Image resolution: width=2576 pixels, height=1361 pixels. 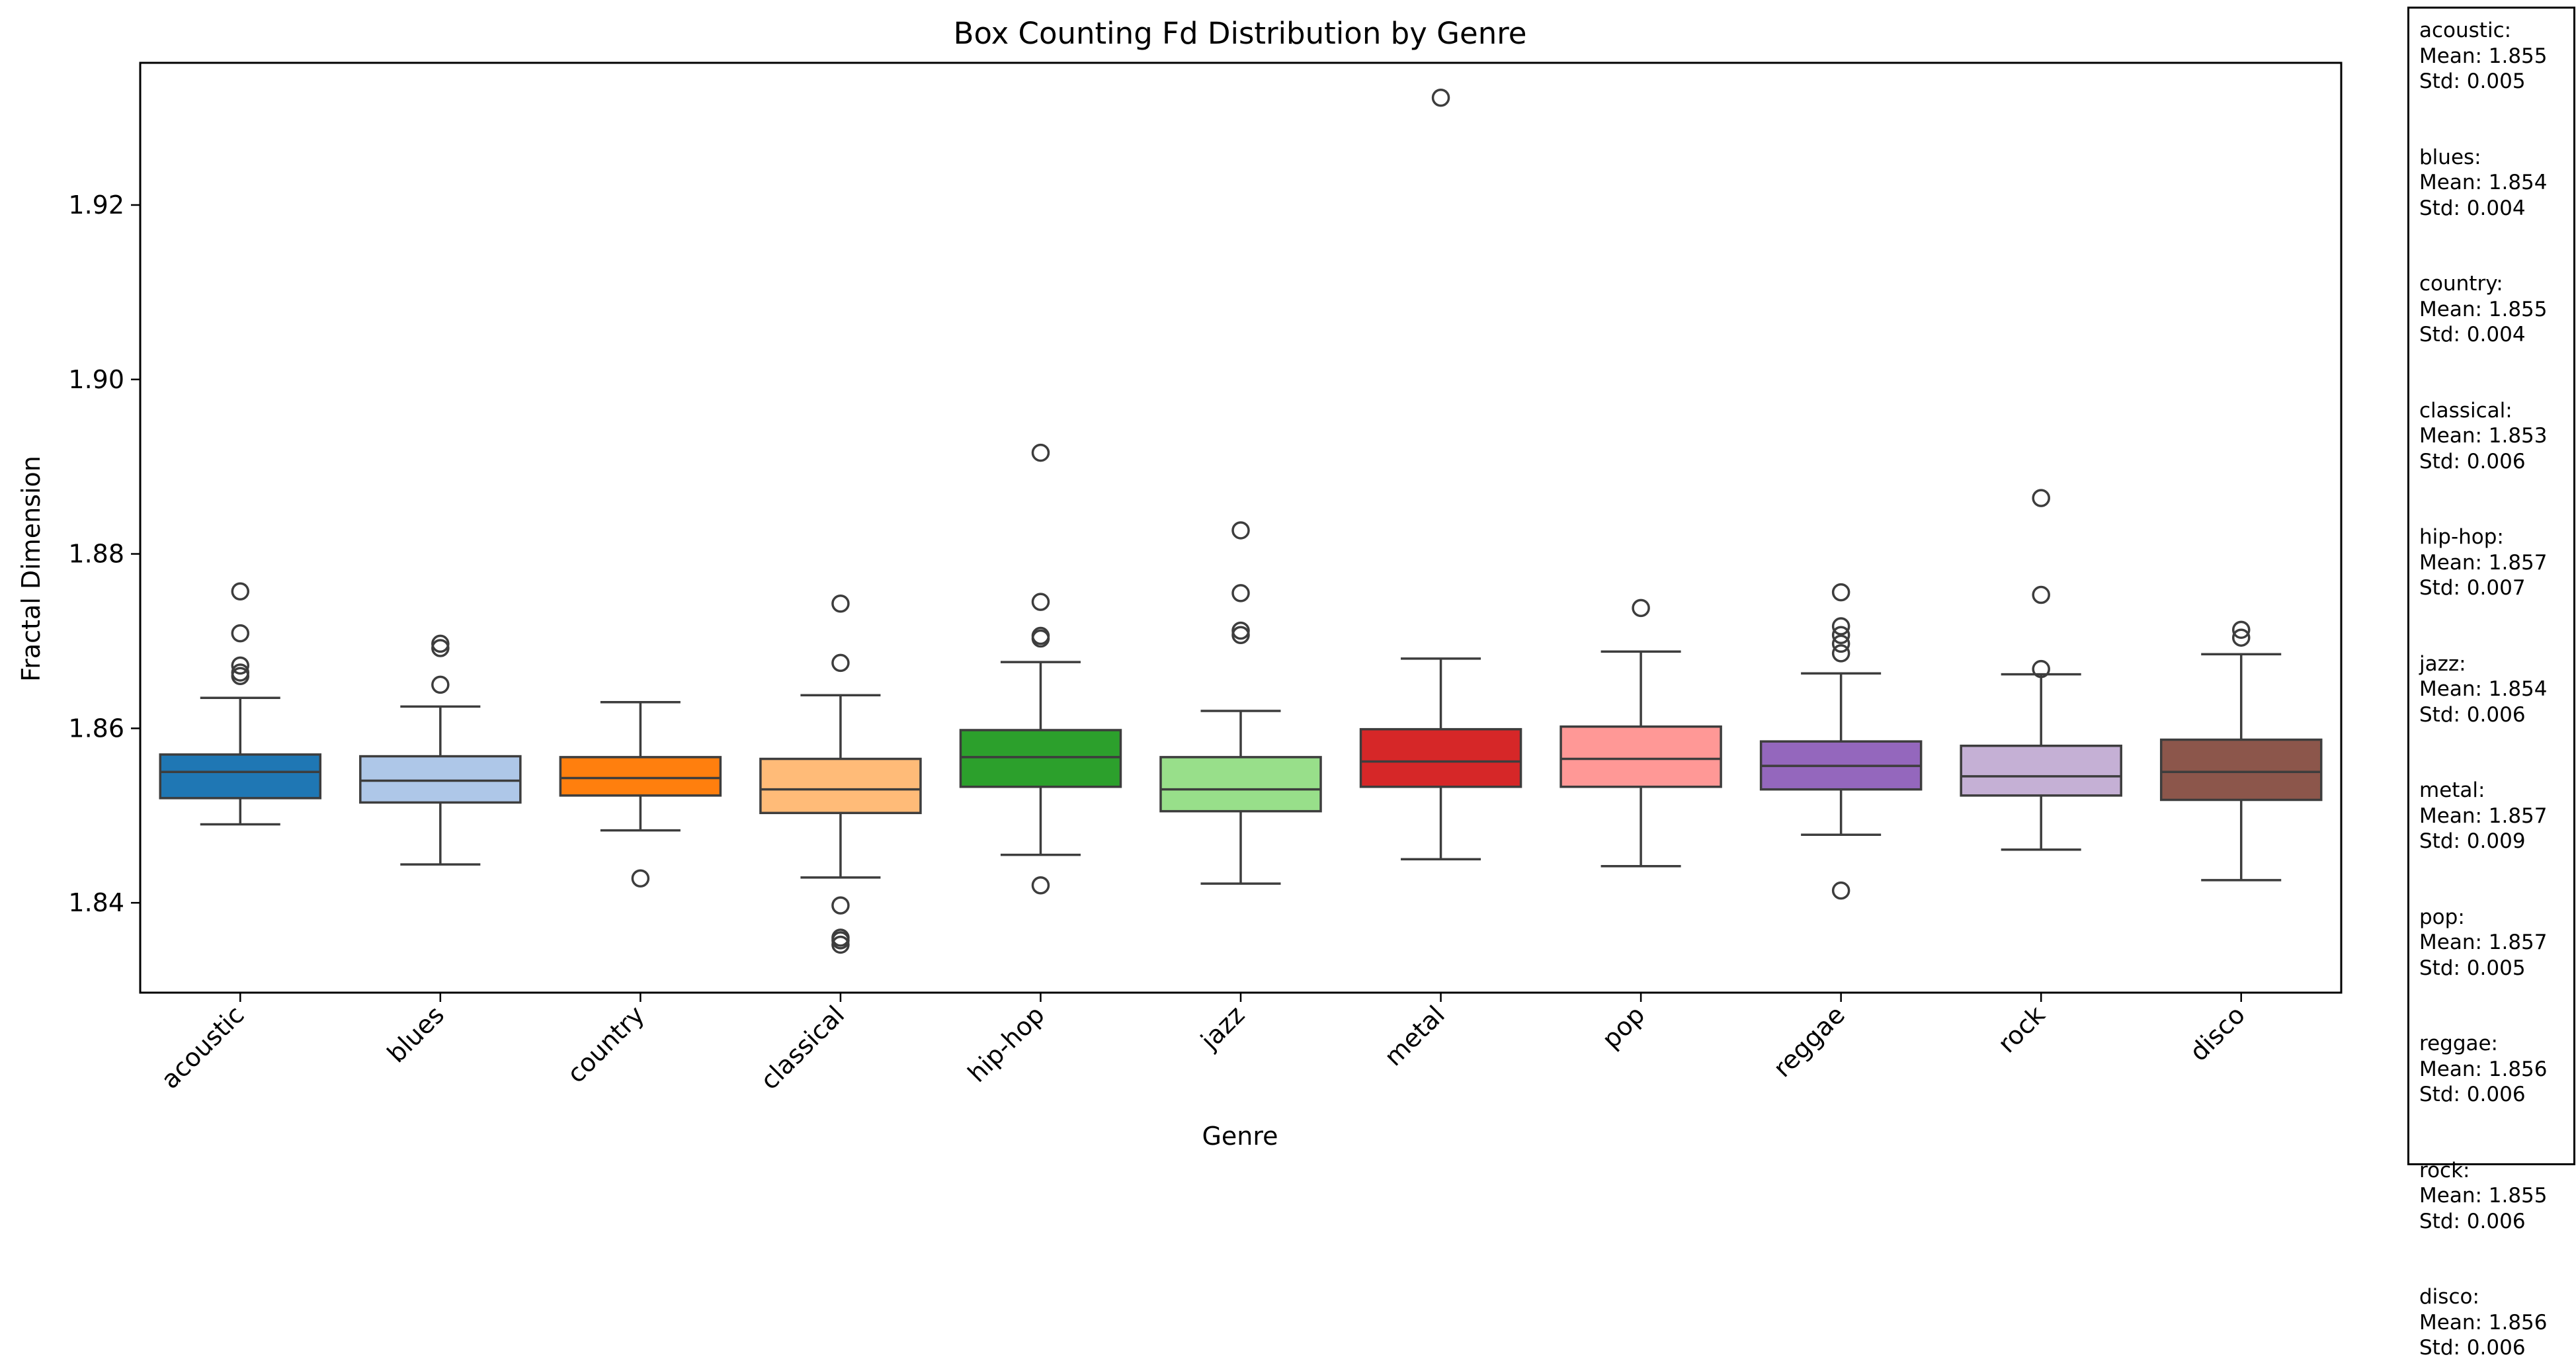 What do you see at coordinates (640, 878) in the screenshot?
I see `outlier-point-country` at bounding box center [640, 878].